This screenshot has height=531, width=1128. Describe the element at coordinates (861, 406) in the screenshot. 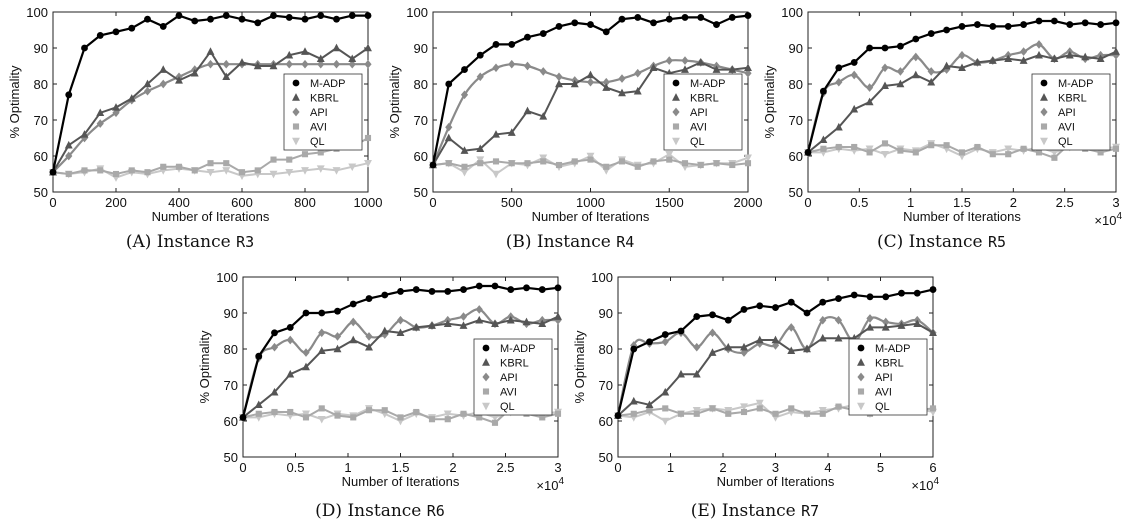

I see `chart-e-legend-marker-ql` at that location.